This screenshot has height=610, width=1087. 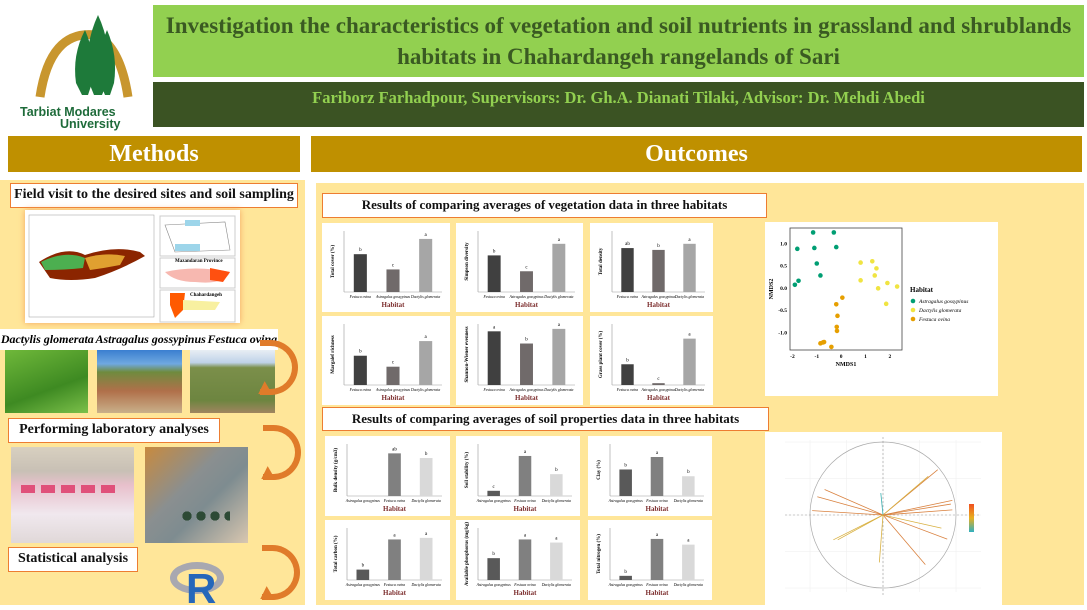 I want to click on x-tick-label: 0, so click(x=841, y=357).